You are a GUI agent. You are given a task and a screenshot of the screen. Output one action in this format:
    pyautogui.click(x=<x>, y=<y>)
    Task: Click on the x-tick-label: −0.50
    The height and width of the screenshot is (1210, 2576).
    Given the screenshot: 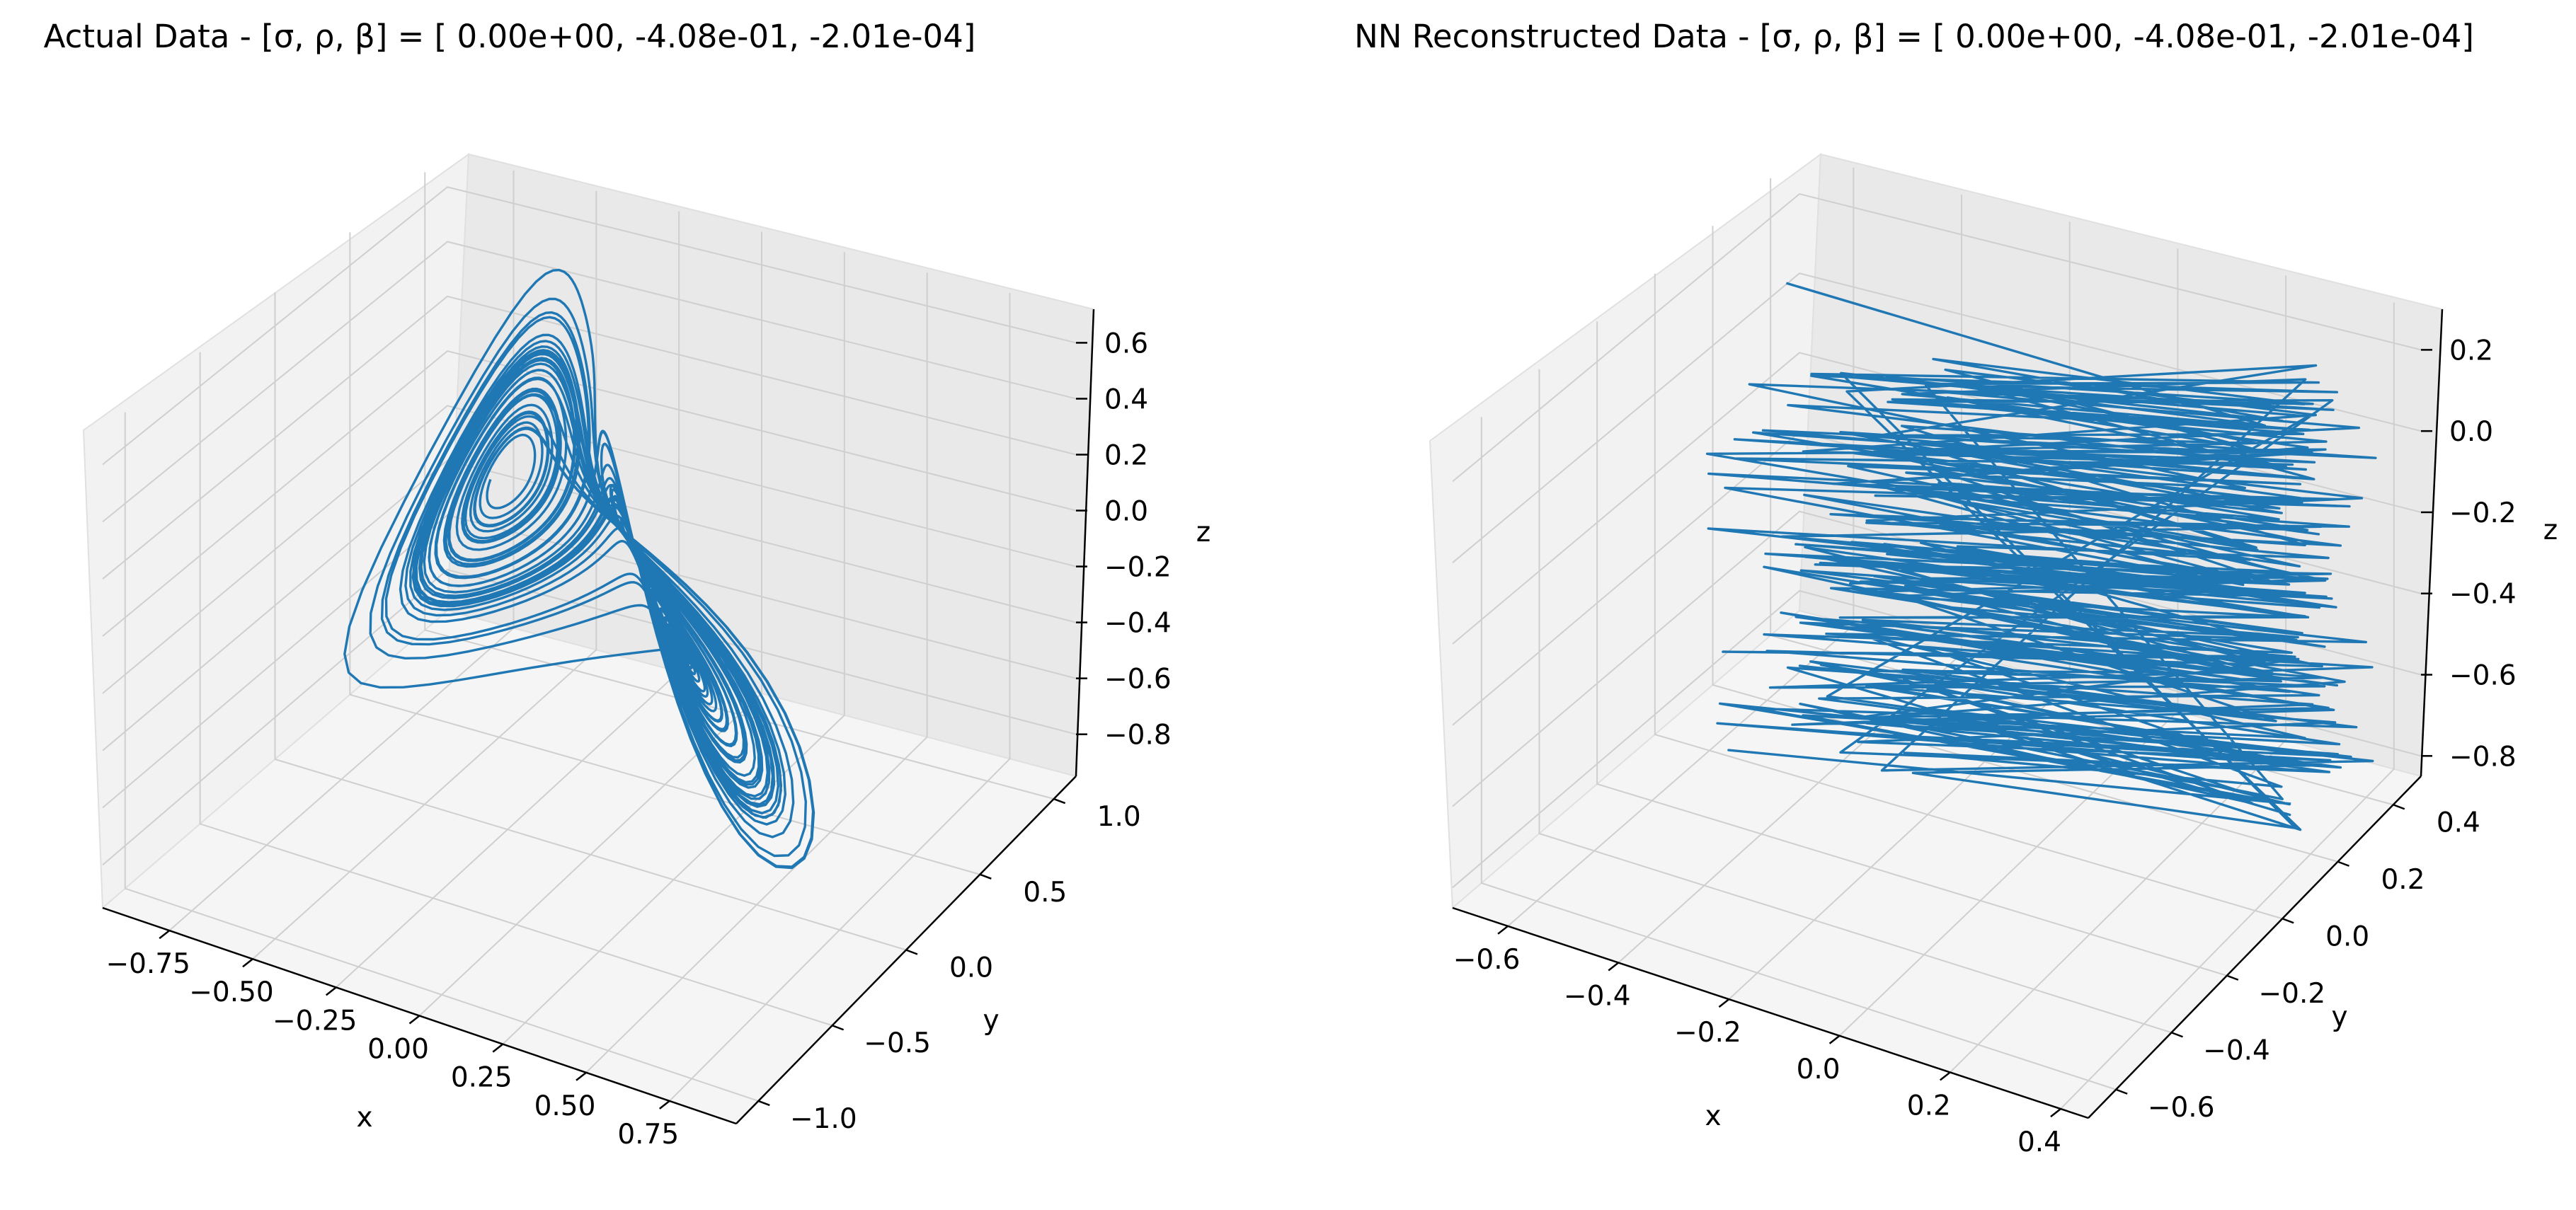 What is the action you would take?
    pyautogui.click(x=231, y=992)
    